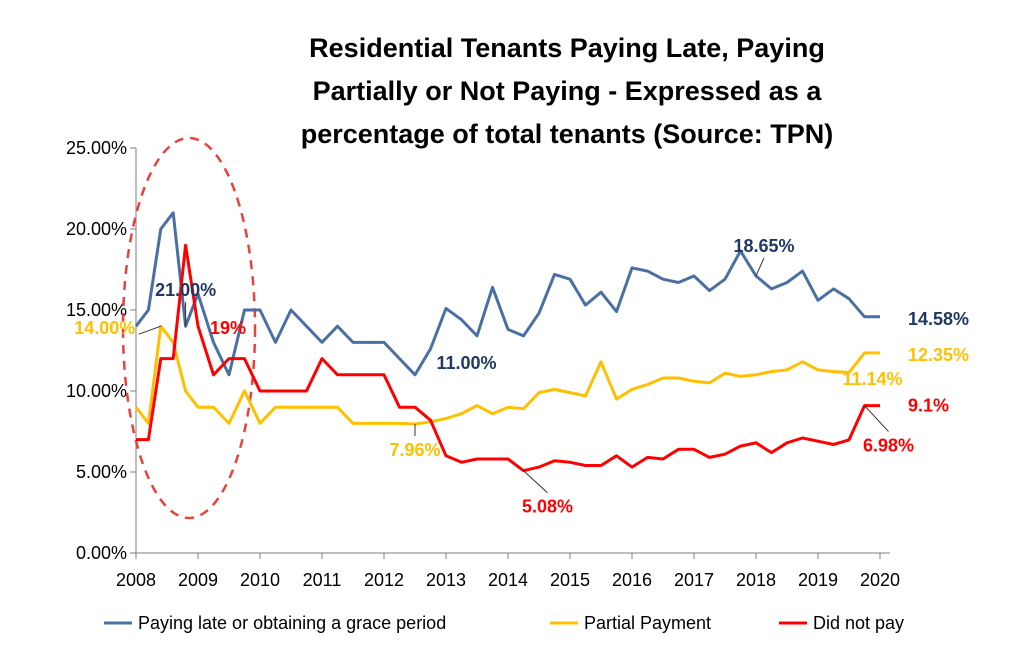 This screenshot has height=666, width=1024. I want to click on data-label: 11.14%, so click(872, 379).